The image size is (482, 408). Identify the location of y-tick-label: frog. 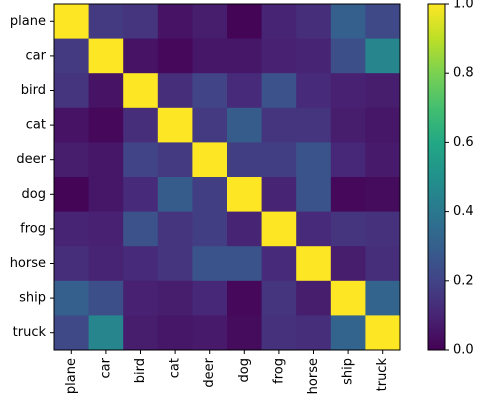
(33, 228).